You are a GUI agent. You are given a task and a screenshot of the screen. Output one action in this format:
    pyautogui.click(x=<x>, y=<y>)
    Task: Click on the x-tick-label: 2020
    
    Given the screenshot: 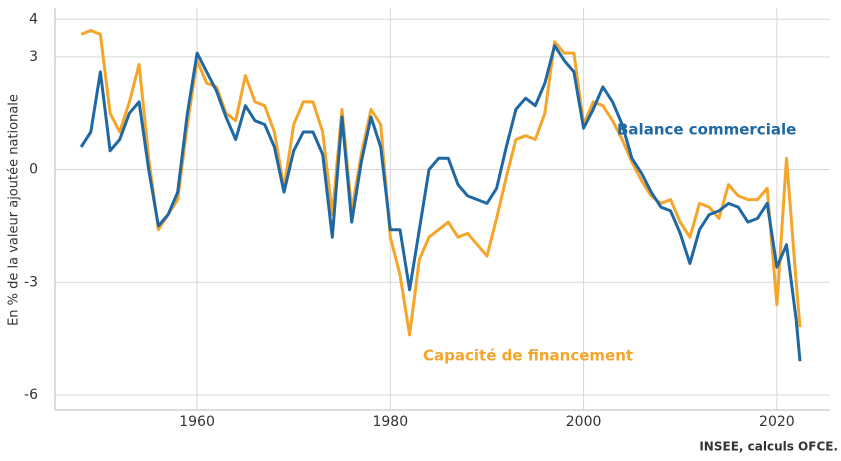 What is the action you would take?
    pyautogui.click(x=777, y=422)
    